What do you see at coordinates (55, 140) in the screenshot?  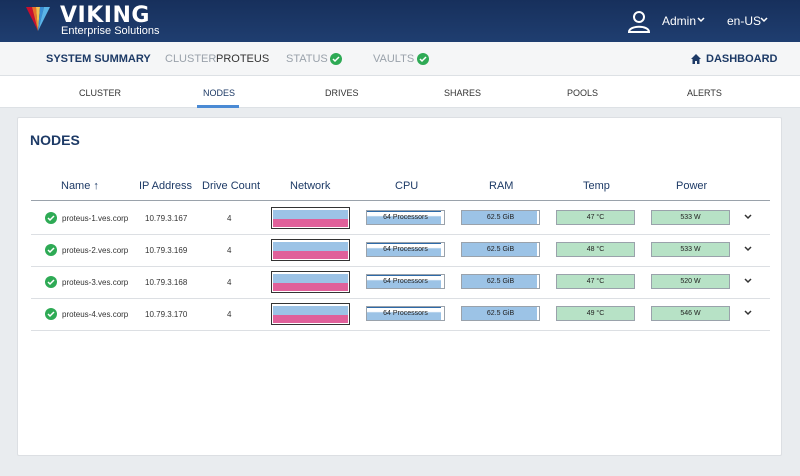 I see `card-title: NODES` at bounding box center [55, 140].